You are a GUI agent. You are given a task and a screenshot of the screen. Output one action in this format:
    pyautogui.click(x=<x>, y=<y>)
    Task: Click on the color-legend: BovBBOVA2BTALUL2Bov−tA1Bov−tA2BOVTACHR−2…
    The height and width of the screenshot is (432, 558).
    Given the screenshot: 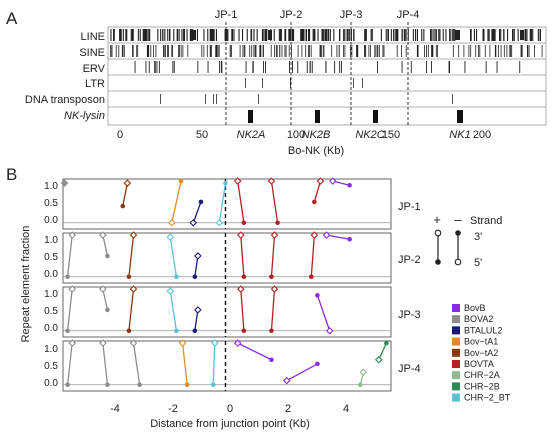 What is the action you would take?
    pyautogui.click(x=481, y=353)
    